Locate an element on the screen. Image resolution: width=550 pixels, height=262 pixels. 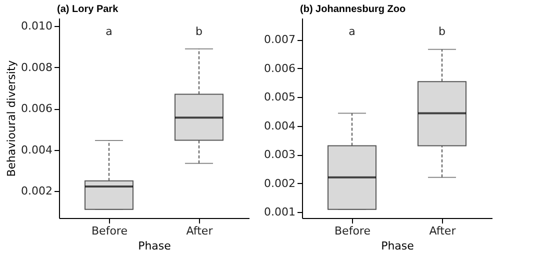
chart-title: (b) Johannesburg Zoo is located at coordinates (353, 9).